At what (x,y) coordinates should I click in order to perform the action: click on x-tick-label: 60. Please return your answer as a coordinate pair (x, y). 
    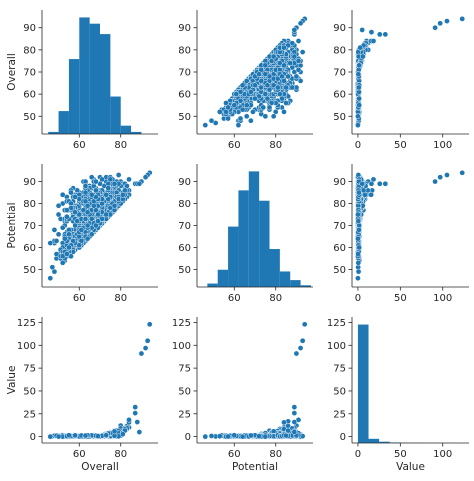
    Looking at the image, I should click on (234, 298).